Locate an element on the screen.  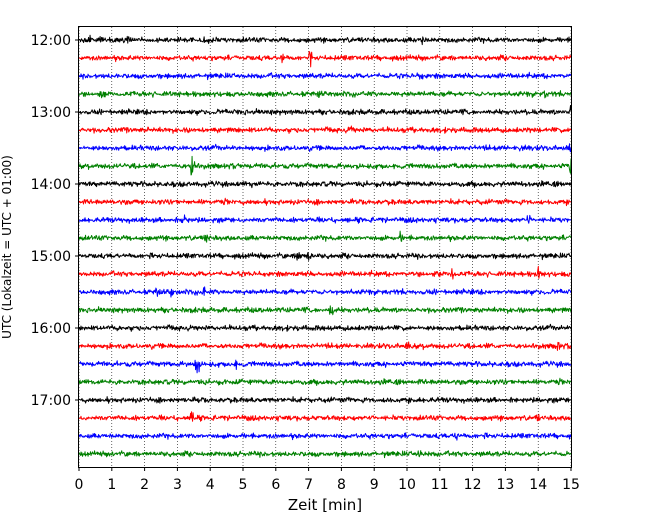
x-tick-label: 6 is located at coordinates (275, 485).